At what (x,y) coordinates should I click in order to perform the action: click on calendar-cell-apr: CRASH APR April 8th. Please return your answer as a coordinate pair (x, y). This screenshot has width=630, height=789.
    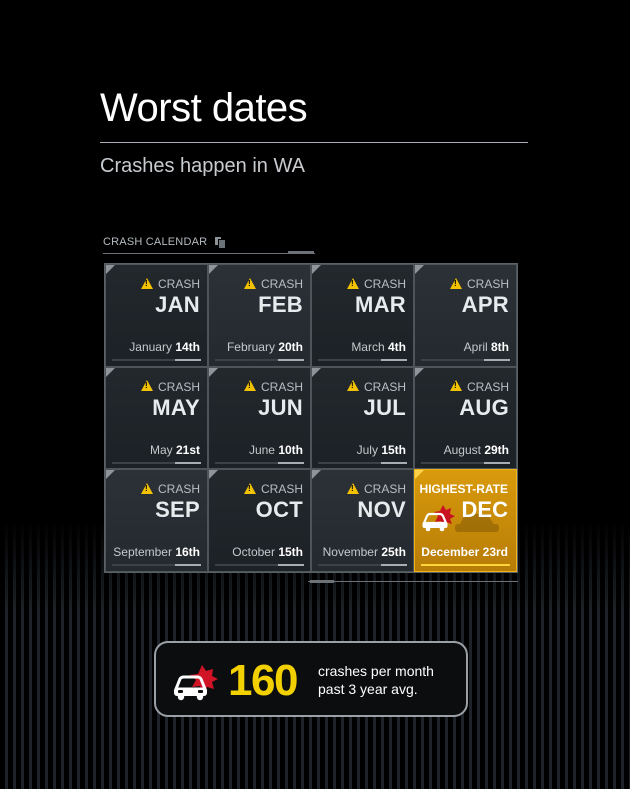
    Looking at the image, I should click on (465, 315).